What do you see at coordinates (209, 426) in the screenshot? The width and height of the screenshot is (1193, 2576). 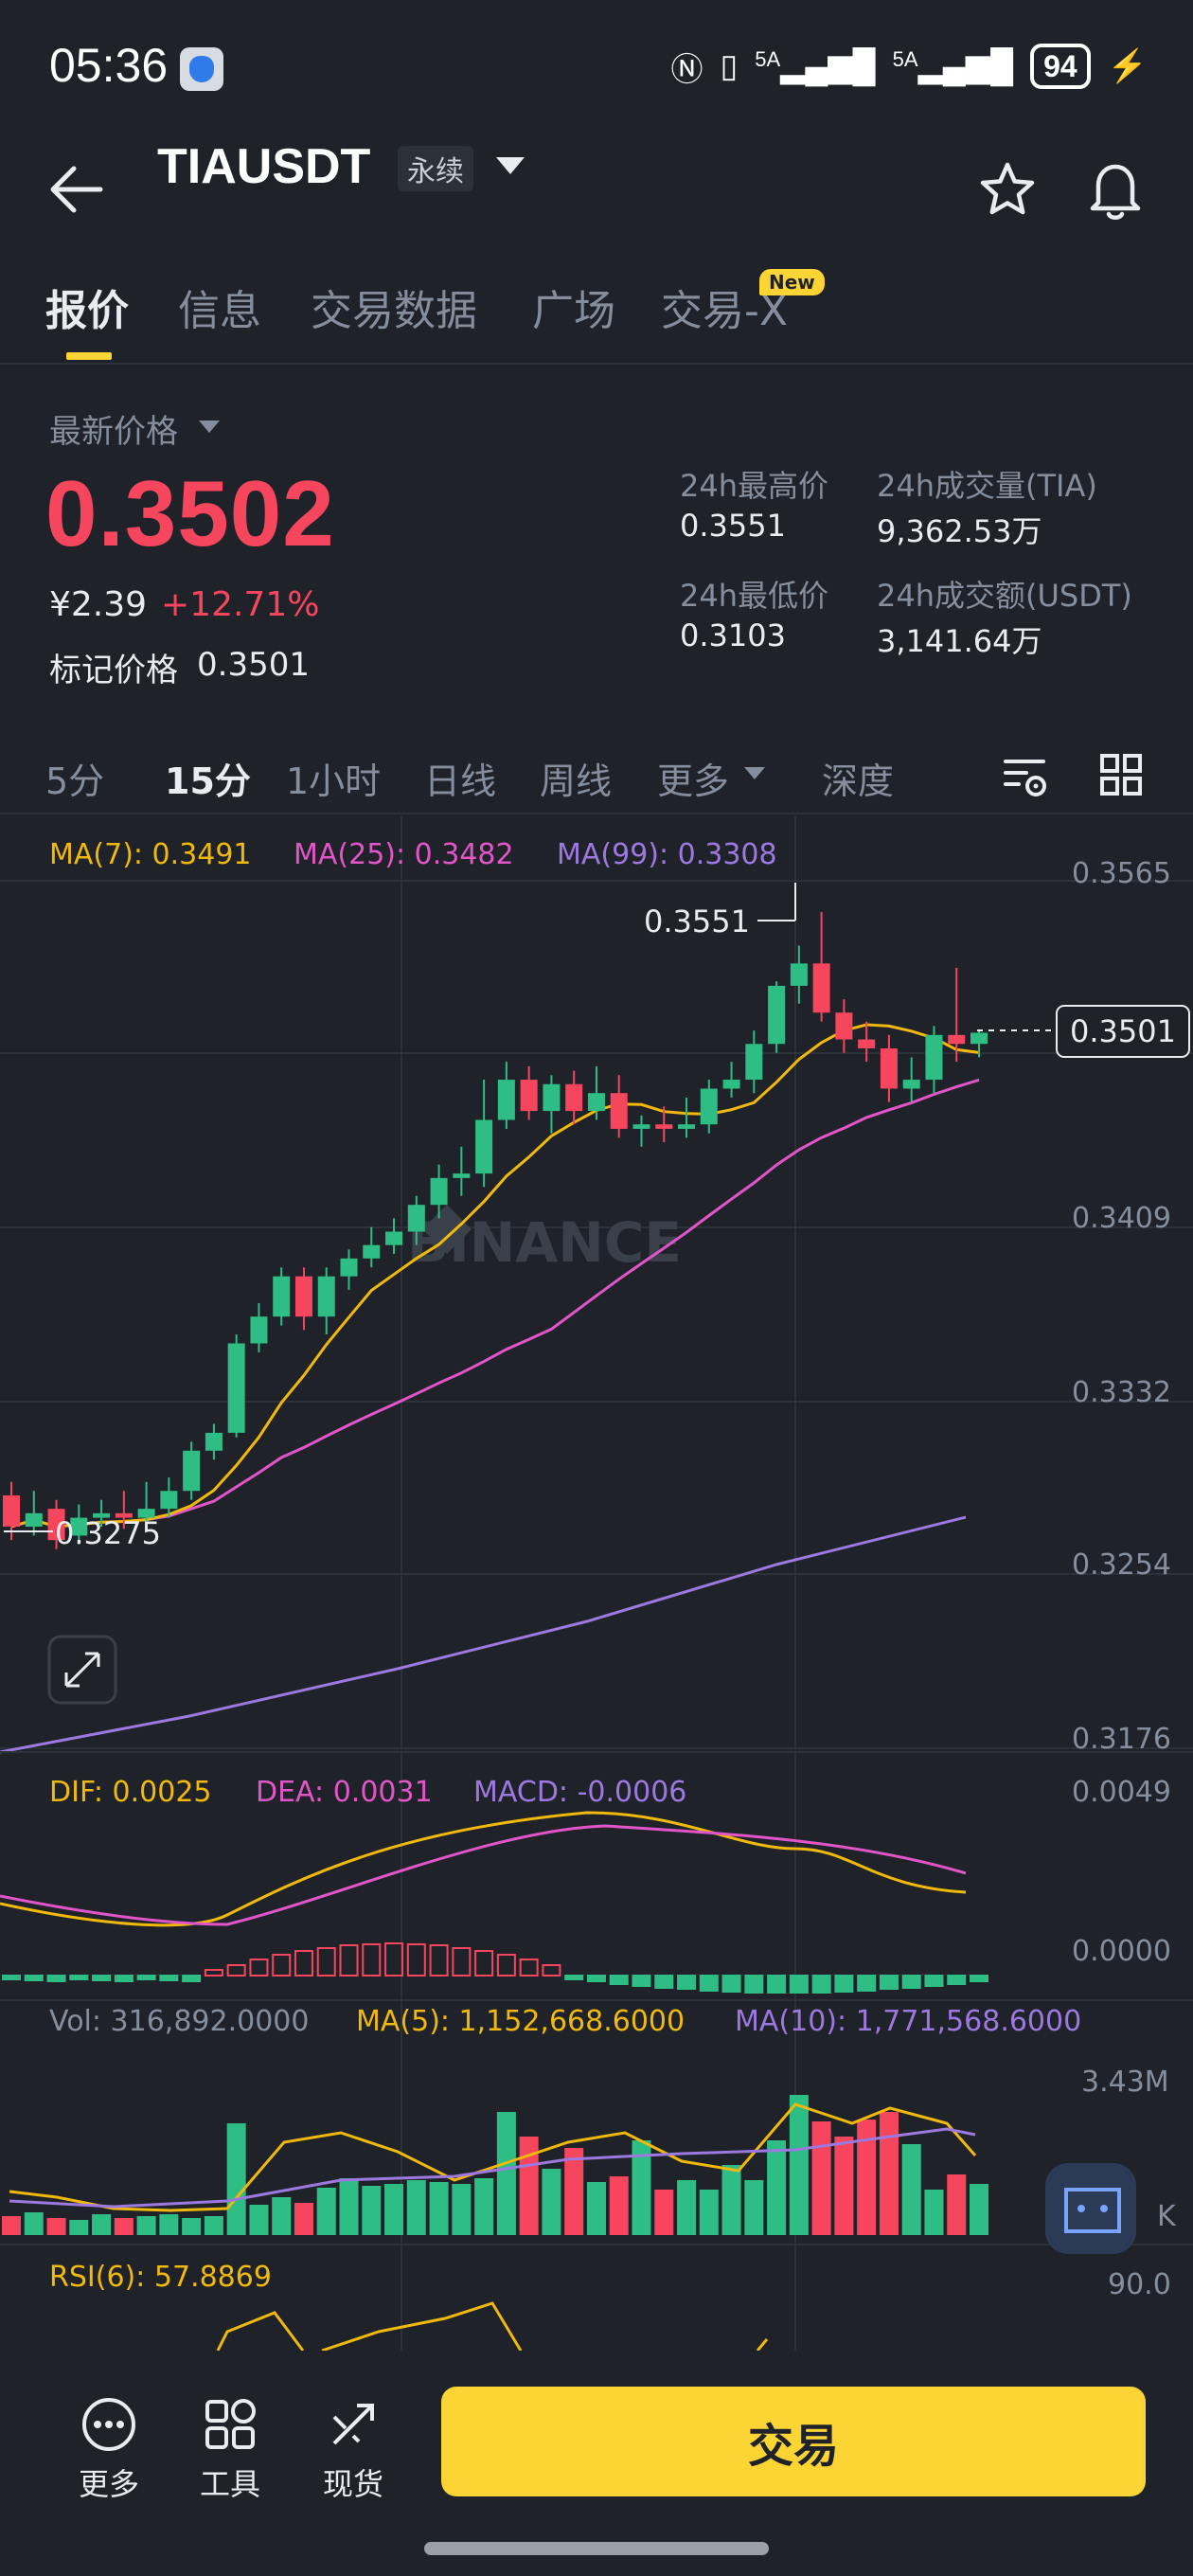 I see `price-type-dropdown-icon` at bounding box center [209, 426].